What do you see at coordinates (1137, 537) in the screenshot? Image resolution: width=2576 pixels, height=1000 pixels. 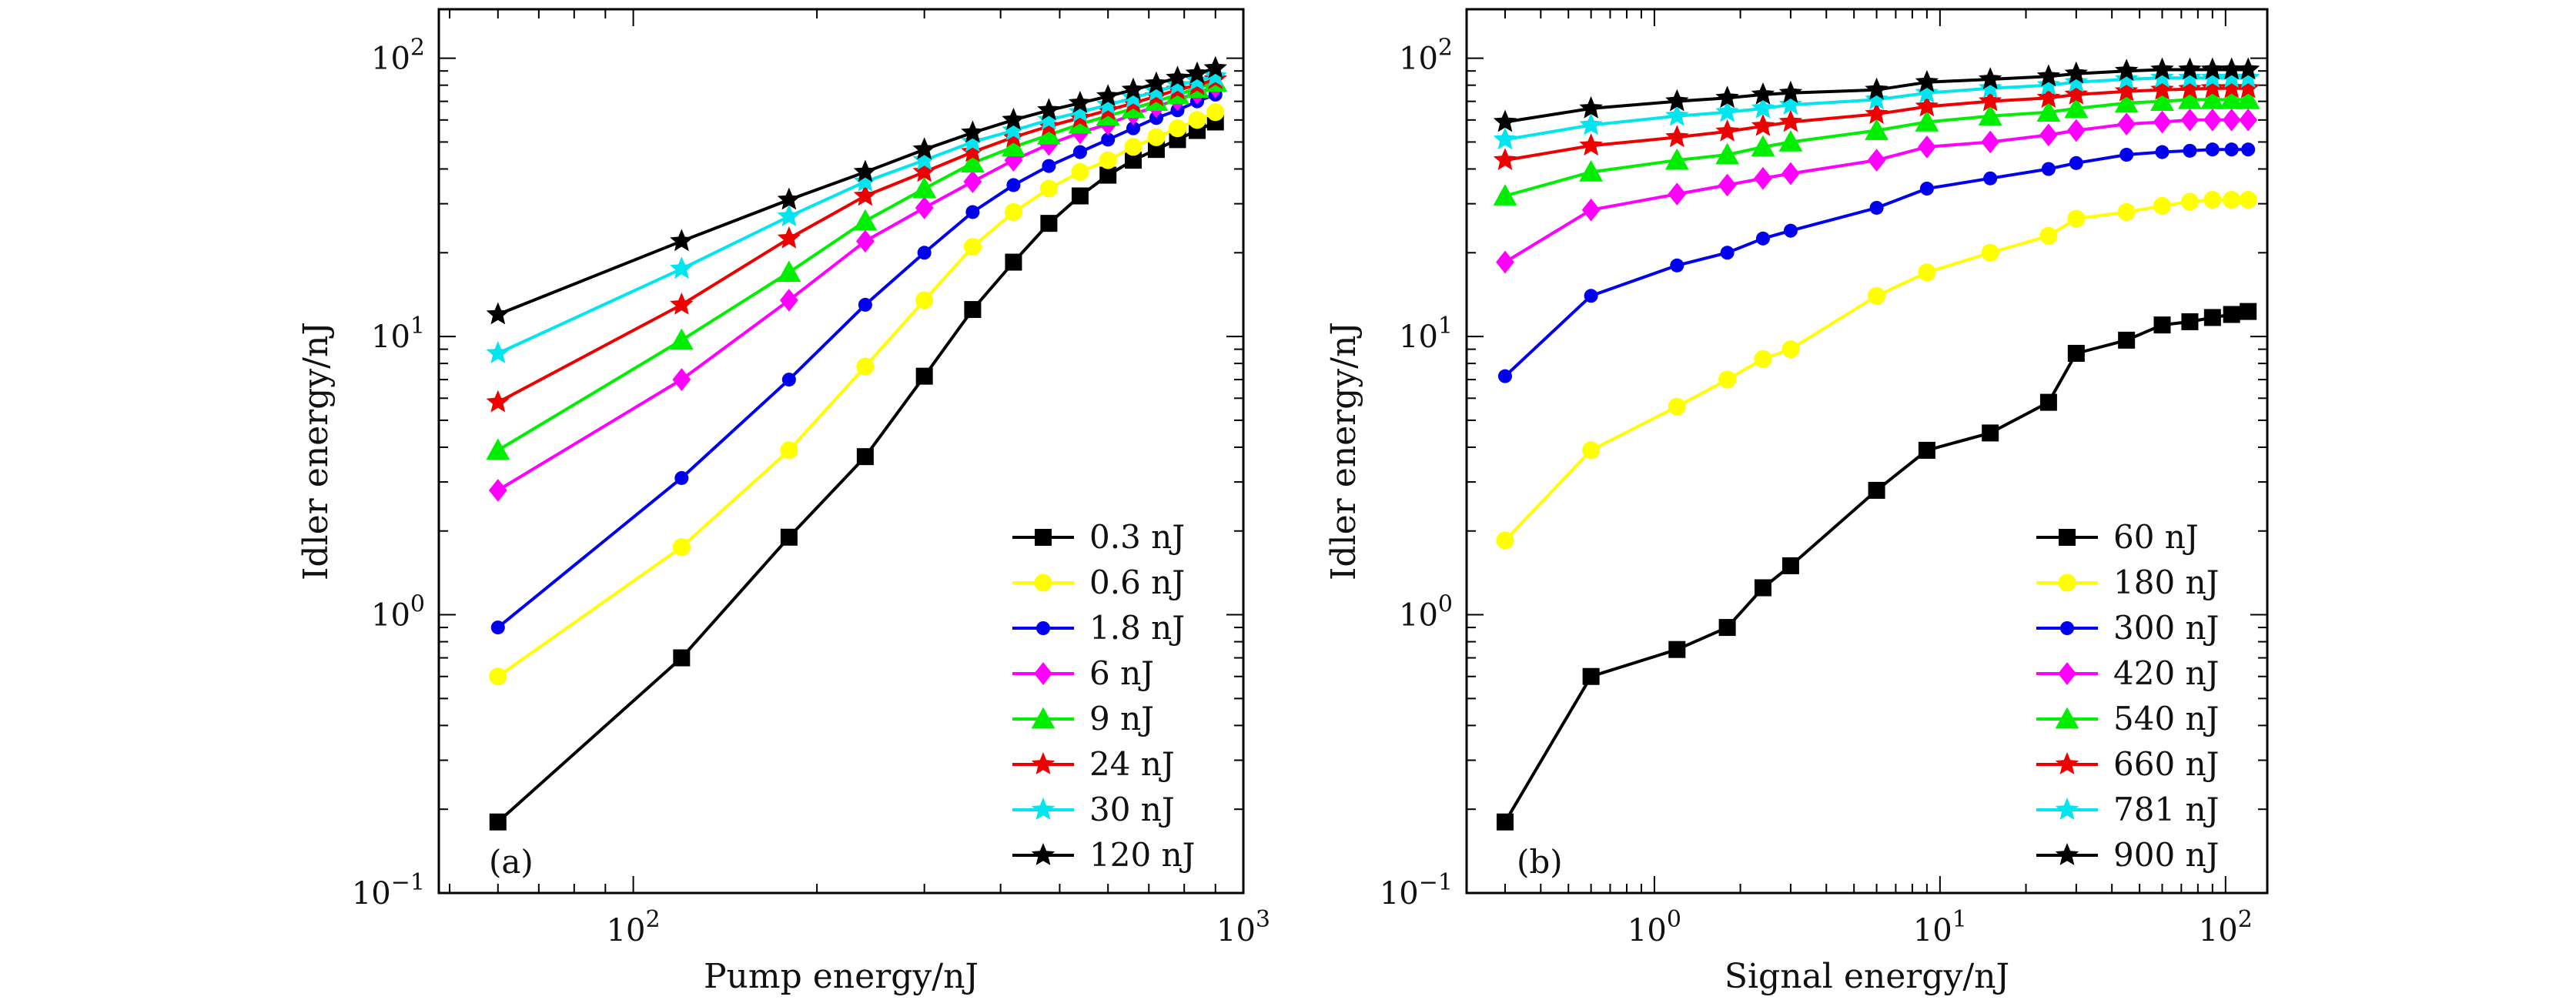 I see `legend-label: 0.3 nJ` at bounding box center [1137, 537].